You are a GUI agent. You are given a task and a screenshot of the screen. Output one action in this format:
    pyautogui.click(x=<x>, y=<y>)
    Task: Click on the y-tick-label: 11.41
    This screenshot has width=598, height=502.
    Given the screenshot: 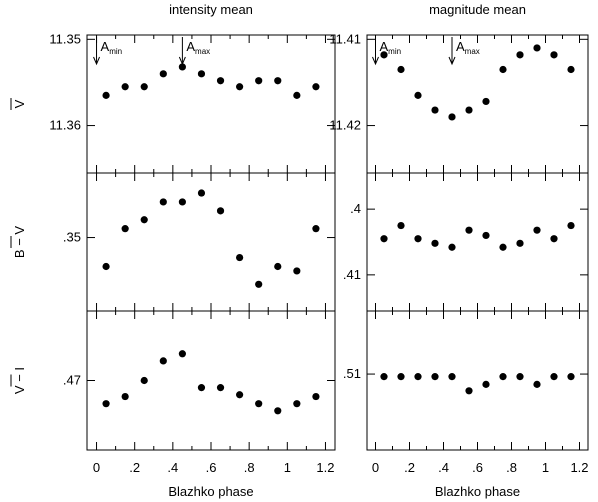 What is the action you would take?
    pyautogui.click(x=345, y=38)
    